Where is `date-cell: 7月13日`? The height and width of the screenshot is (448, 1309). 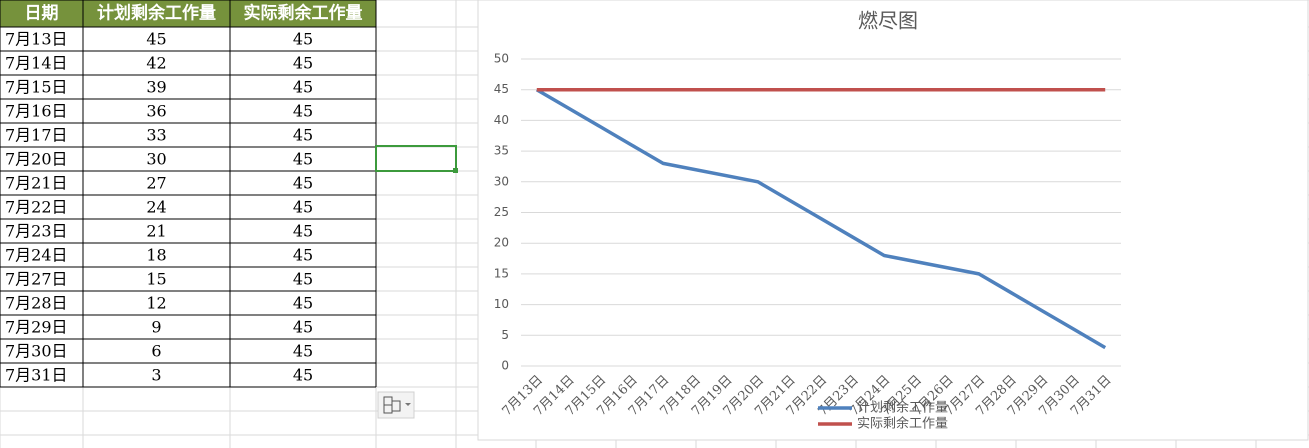 date-cell: 7月13日 is located at coordinates (36, 39).